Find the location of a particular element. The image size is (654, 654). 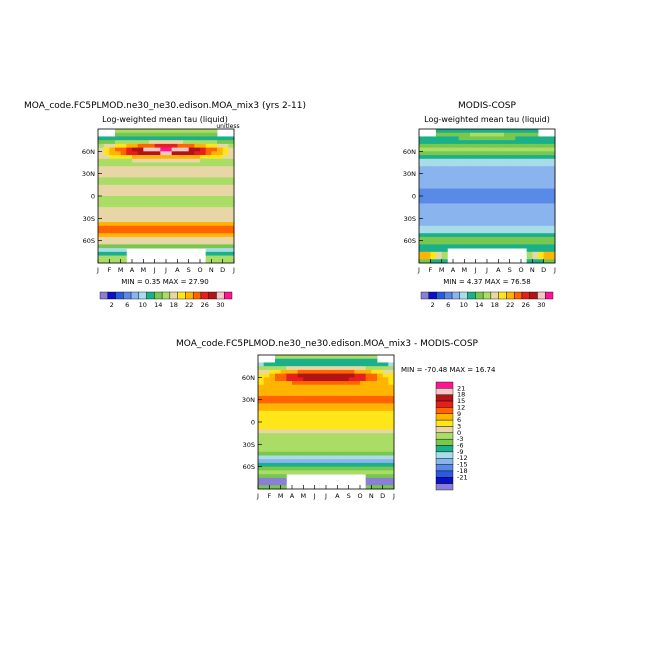

colorbar-box is located at coordinates (444, 442).